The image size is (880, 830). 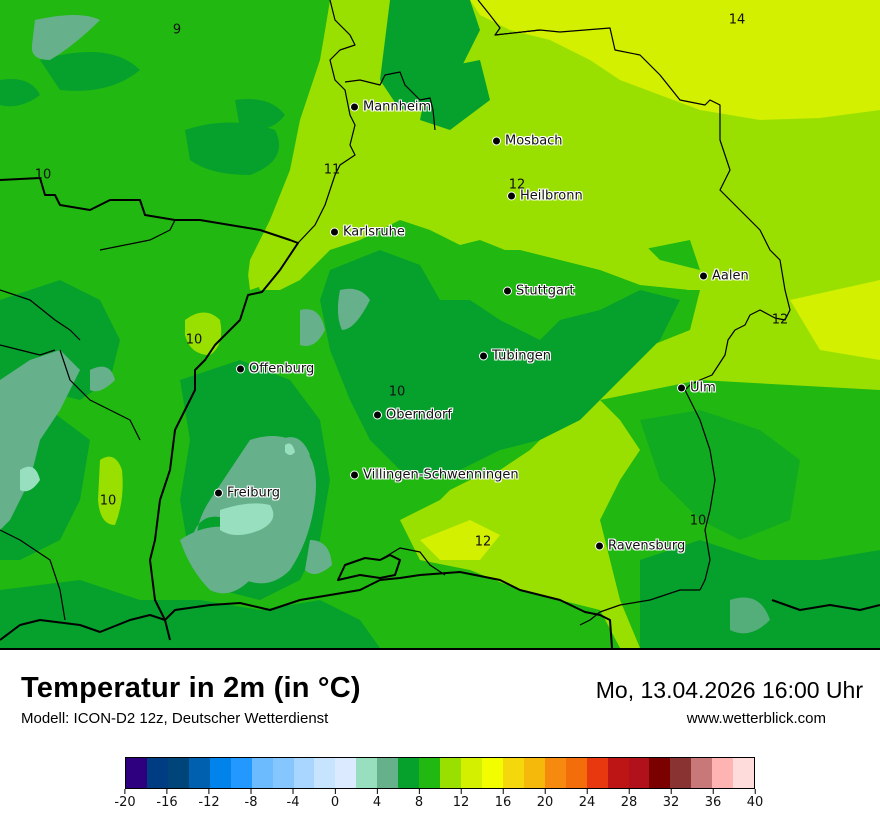 I want to click on isoline-label: 14, so click(x=737, y=20).